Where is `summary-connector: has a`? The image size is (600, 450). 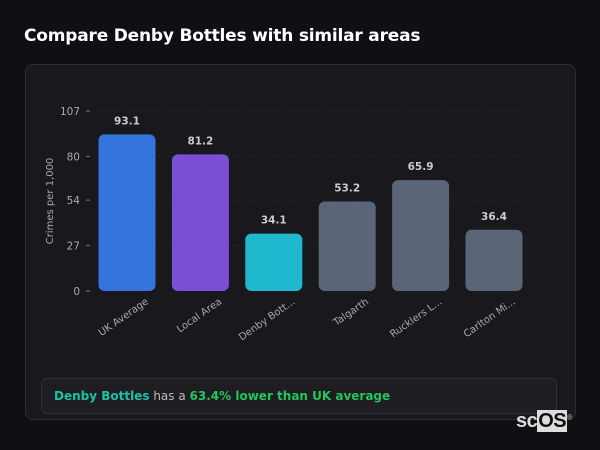 summary-connector: has a is located at coordinates (169, 396).